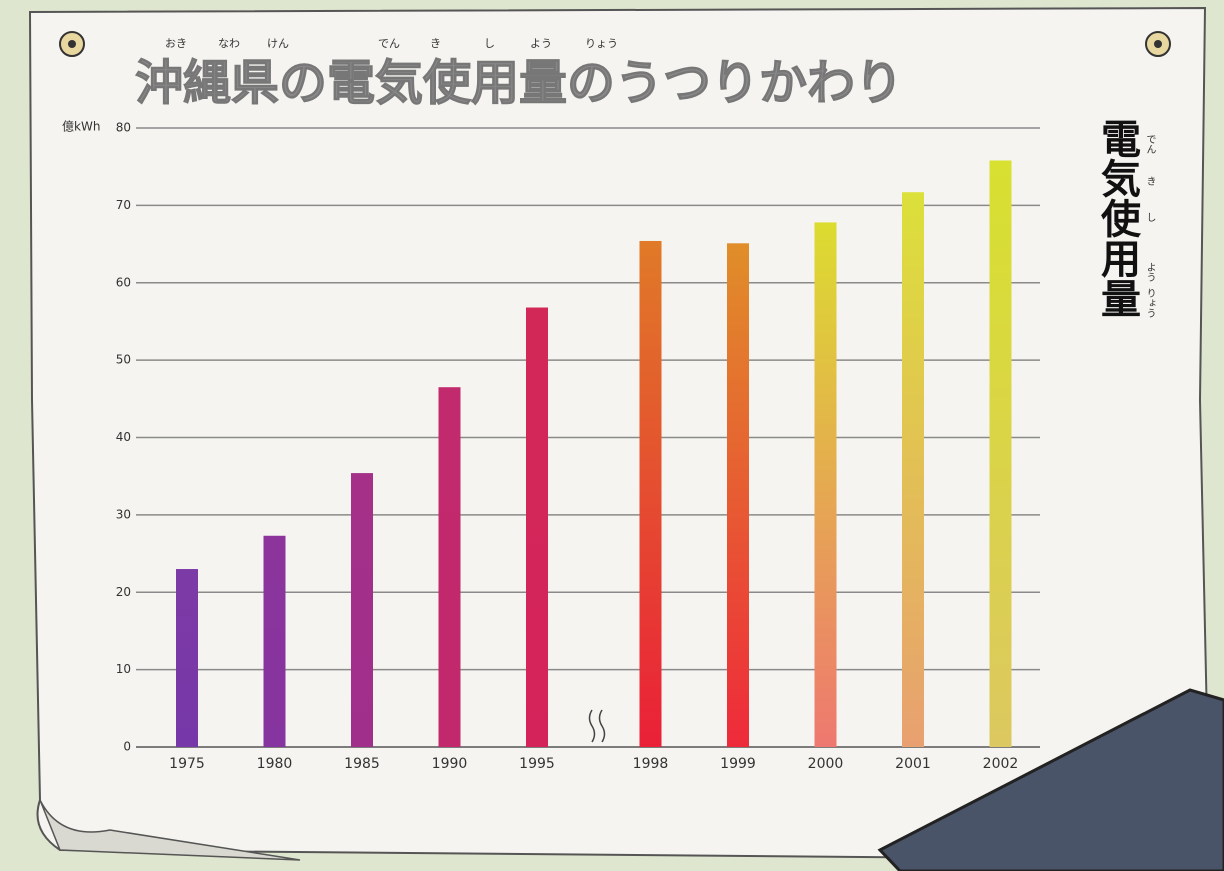  Describe the element at coordinates (123, 592) in the screenshot. I see `y-tick-label: 20` at that location.